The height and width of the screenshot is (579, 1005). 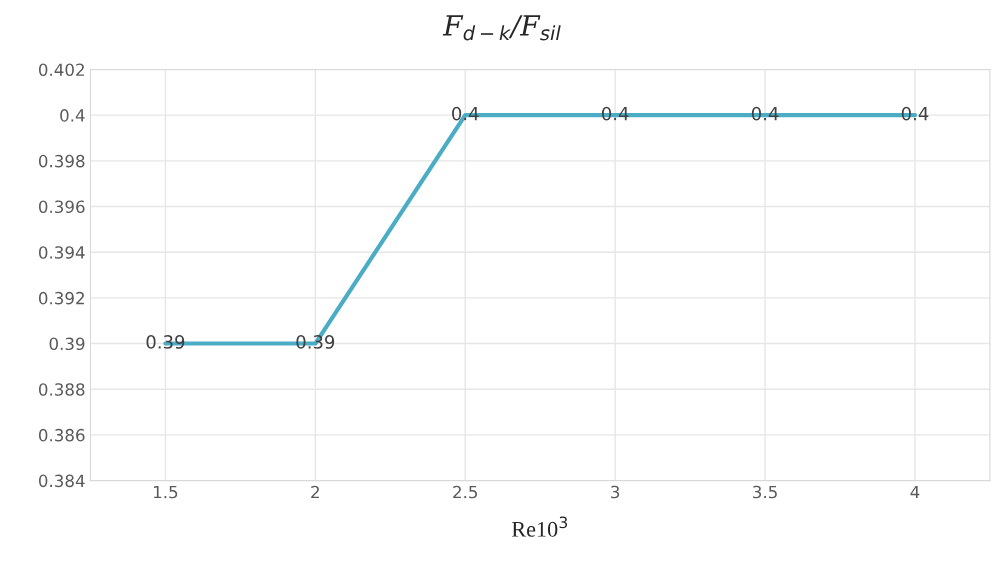 What do you see at coordinates (915, 492) in the screenshot?
I see `x-tick-label: 4` at bounding box center [915, 492].